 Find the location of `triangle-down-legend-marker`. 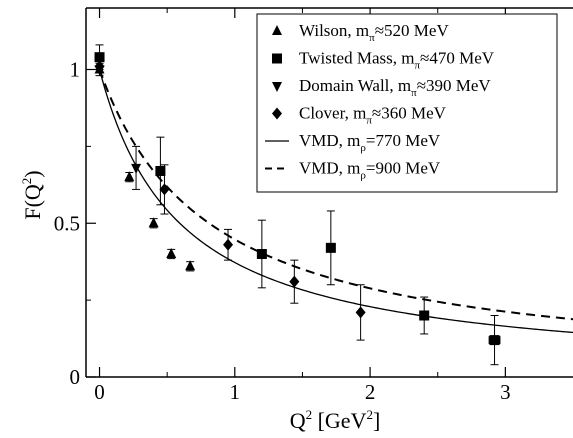

triangle-down-legend-marker is located at coordinates (277, 87).